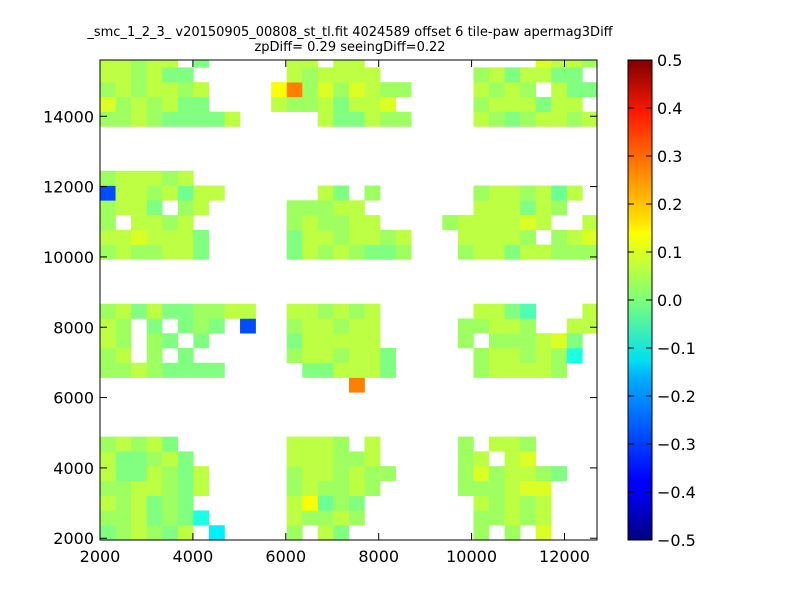 This screenshot has width=800, height=600. I want to click on x-tick-label: 6000, so click(285, 556).